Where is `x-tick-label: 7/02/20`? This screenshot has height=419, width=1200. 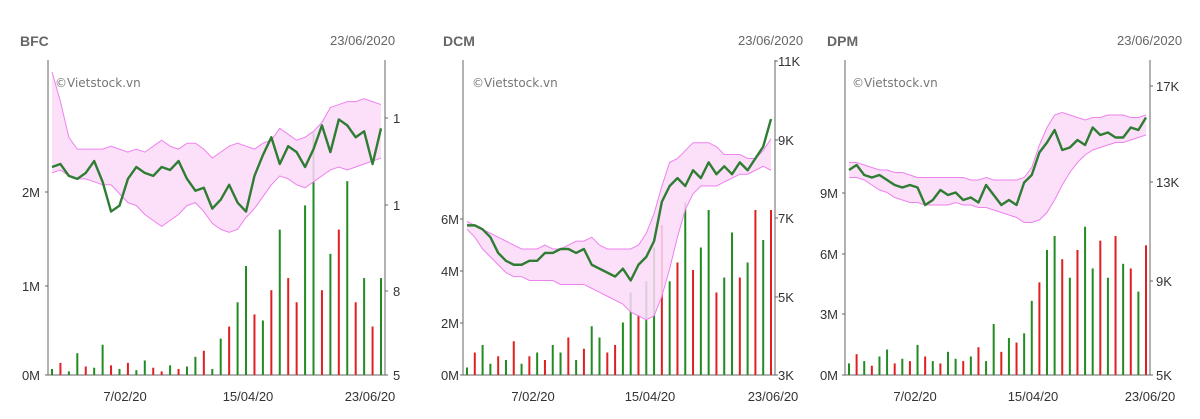 x-tick-label: 7/02/20 is located at coordinates (914, 396).